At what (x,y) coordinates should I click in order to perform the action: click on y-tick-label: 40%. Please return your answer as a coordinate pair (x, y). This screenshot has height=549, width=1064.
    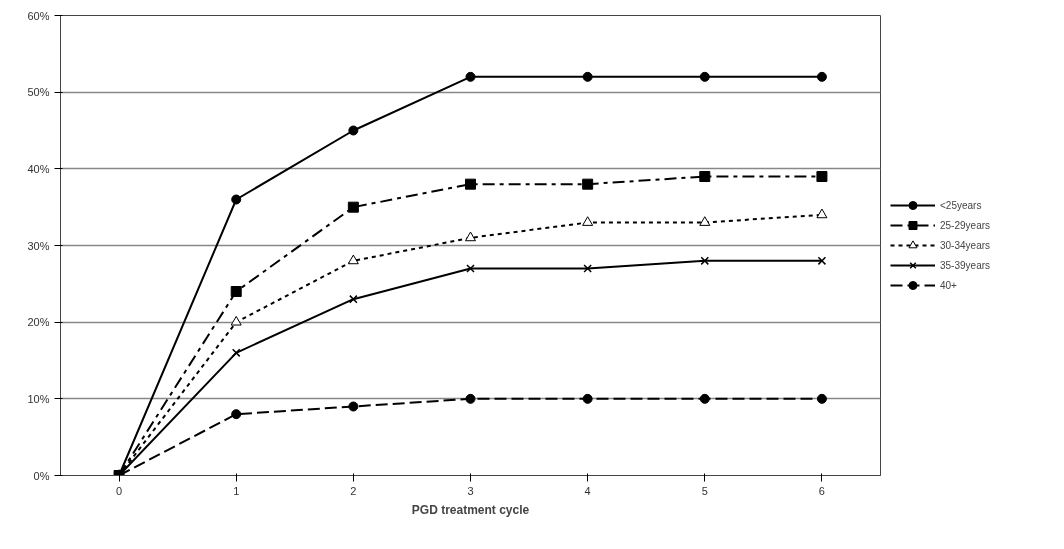
    Looking at the image, I should click on (38, 168).